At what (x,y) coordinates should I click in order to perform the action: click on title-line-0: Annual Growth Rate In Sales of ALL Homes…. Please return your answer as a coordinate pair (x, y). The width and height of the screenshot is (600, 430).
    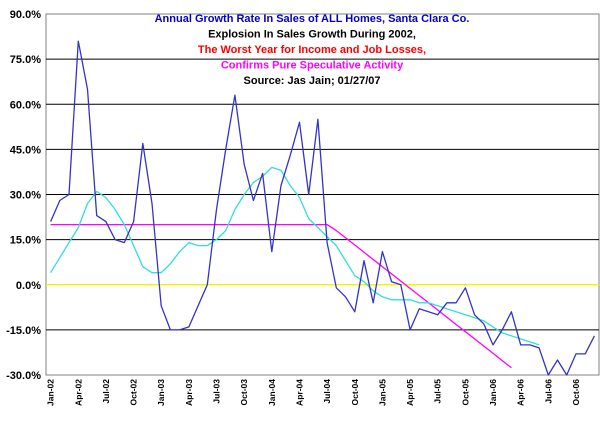
    Looking at the image, I should click on (312, 19).